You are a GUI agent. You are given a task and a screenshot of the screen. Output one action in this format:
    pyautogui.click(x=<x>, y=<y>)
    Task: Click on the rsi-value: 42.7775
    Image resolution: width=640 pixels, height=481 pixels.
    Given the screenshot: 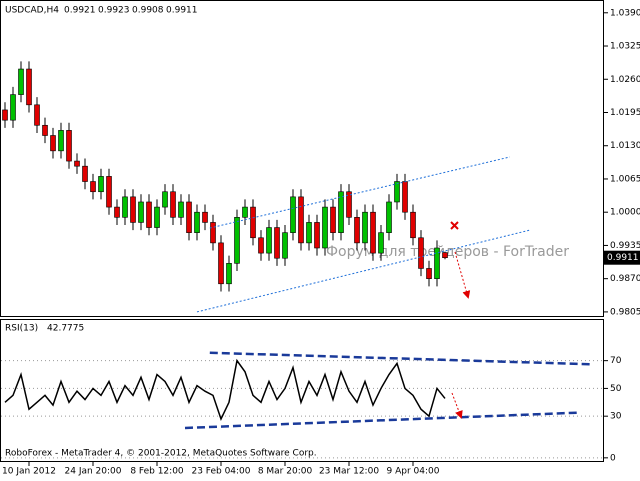 What is the action you would take?
    pyautogui.click(x=65, y=329)
    